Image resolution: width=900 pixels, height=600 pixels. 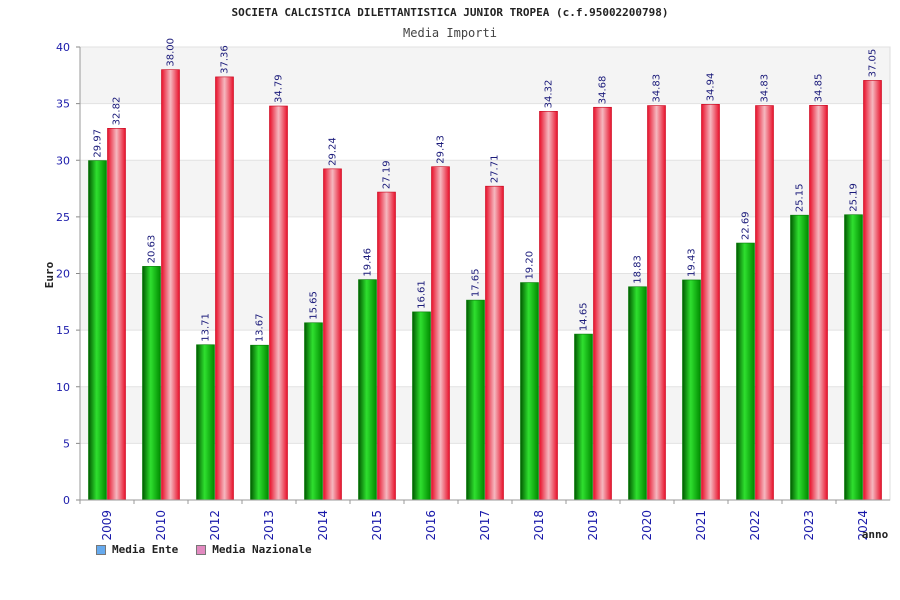 I want to click on data-label: 13.67, so click(x=260, y=328).